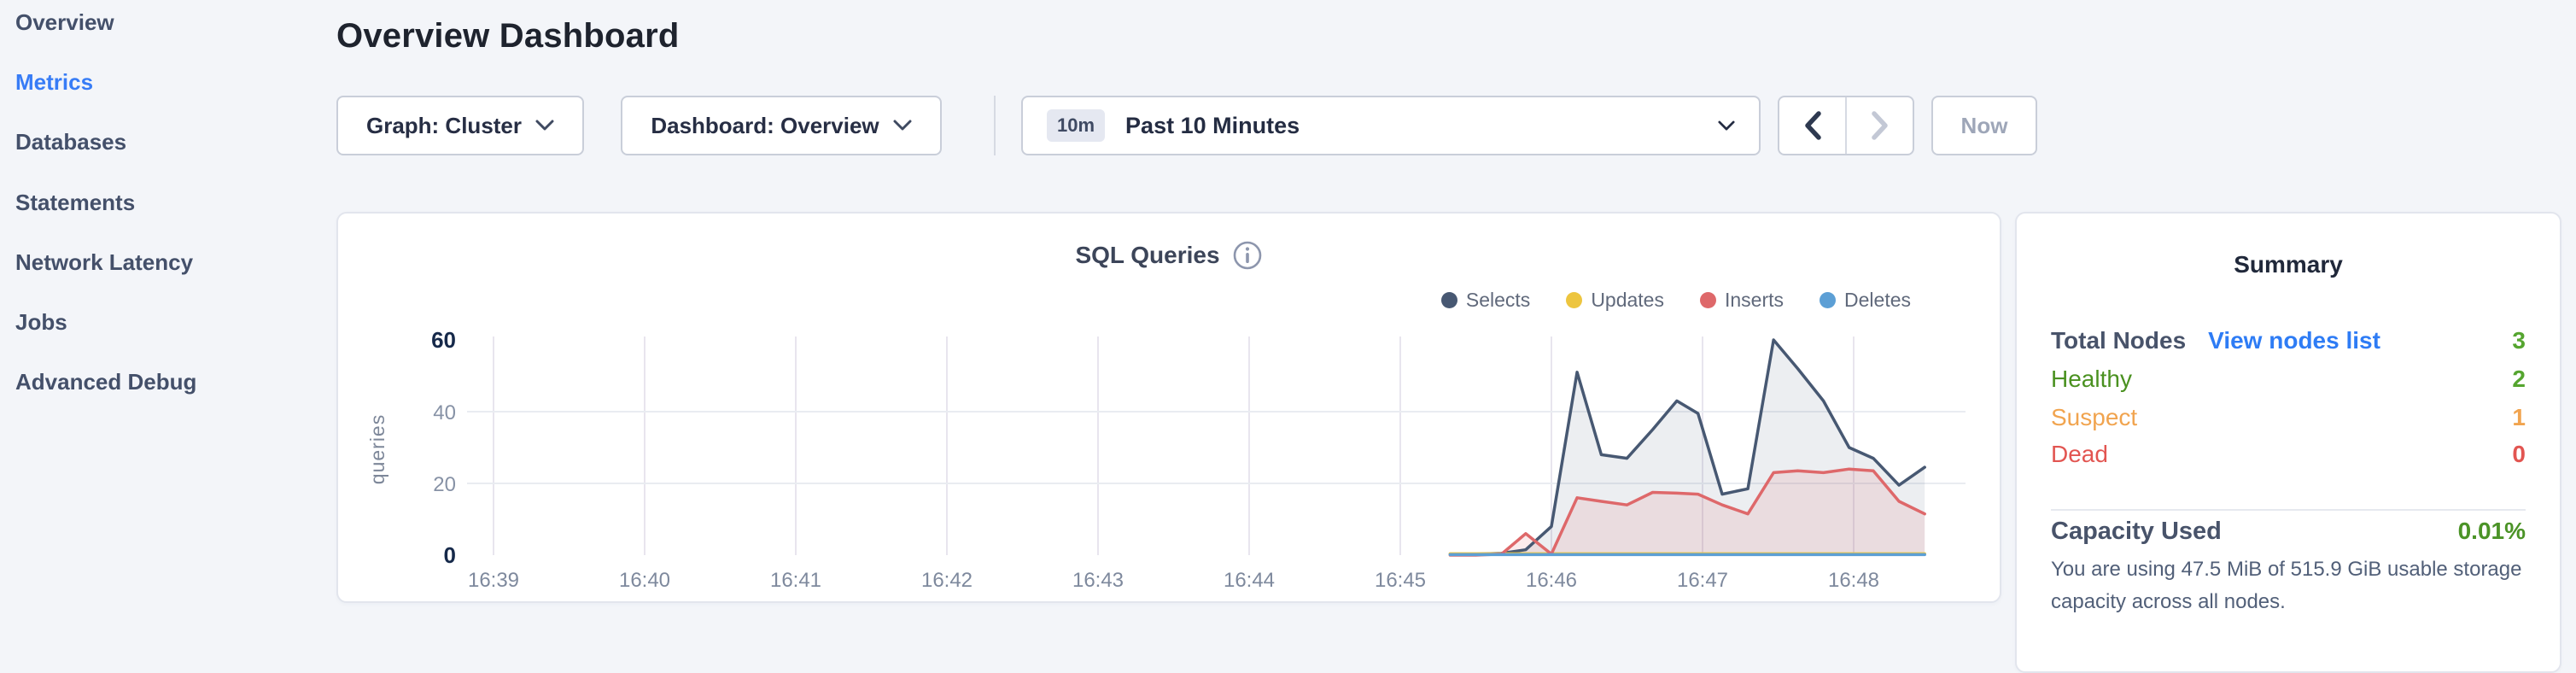 The width and height of the screenshot is (2576, 673). Describe the element at coordinates (2519, 341) in the screenshot. I see `total-nodes-value: 3` at that location.